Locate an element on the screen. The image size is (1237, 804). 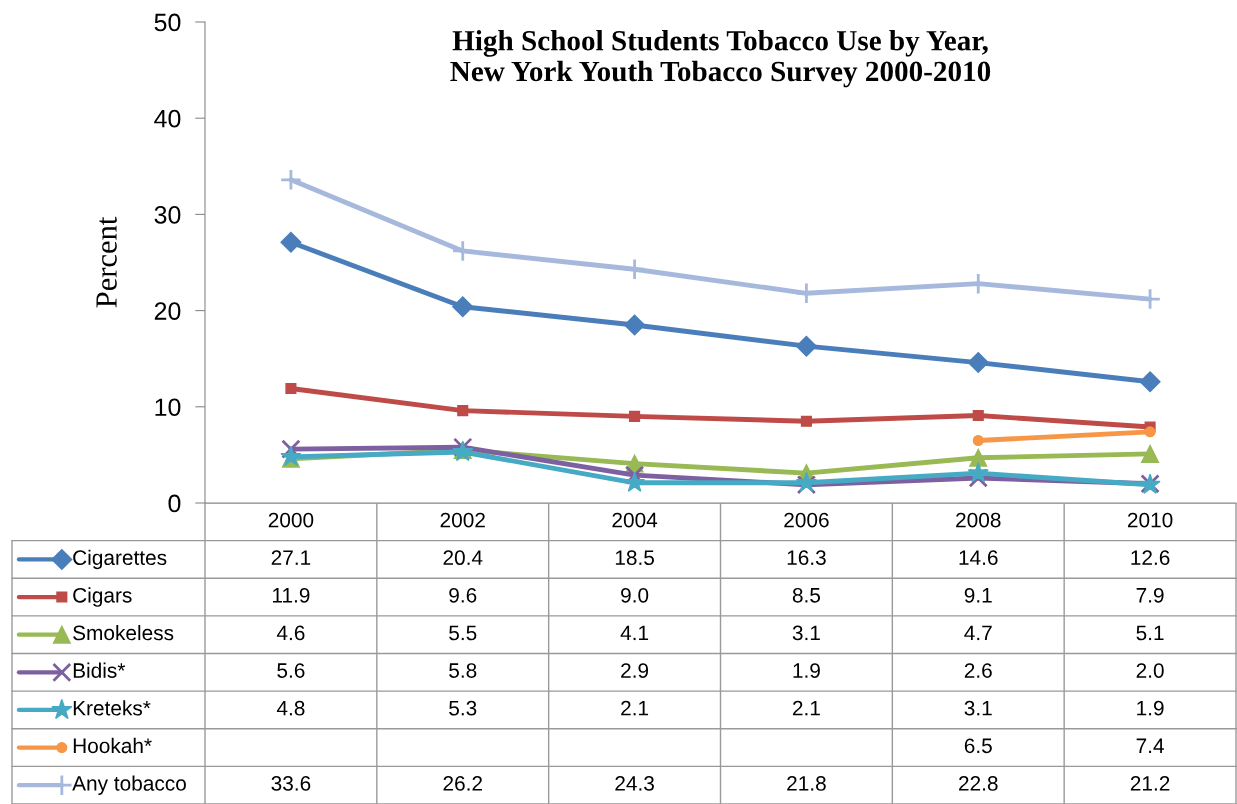
y-tick-label: 30 is located at coordinates (167, 215).